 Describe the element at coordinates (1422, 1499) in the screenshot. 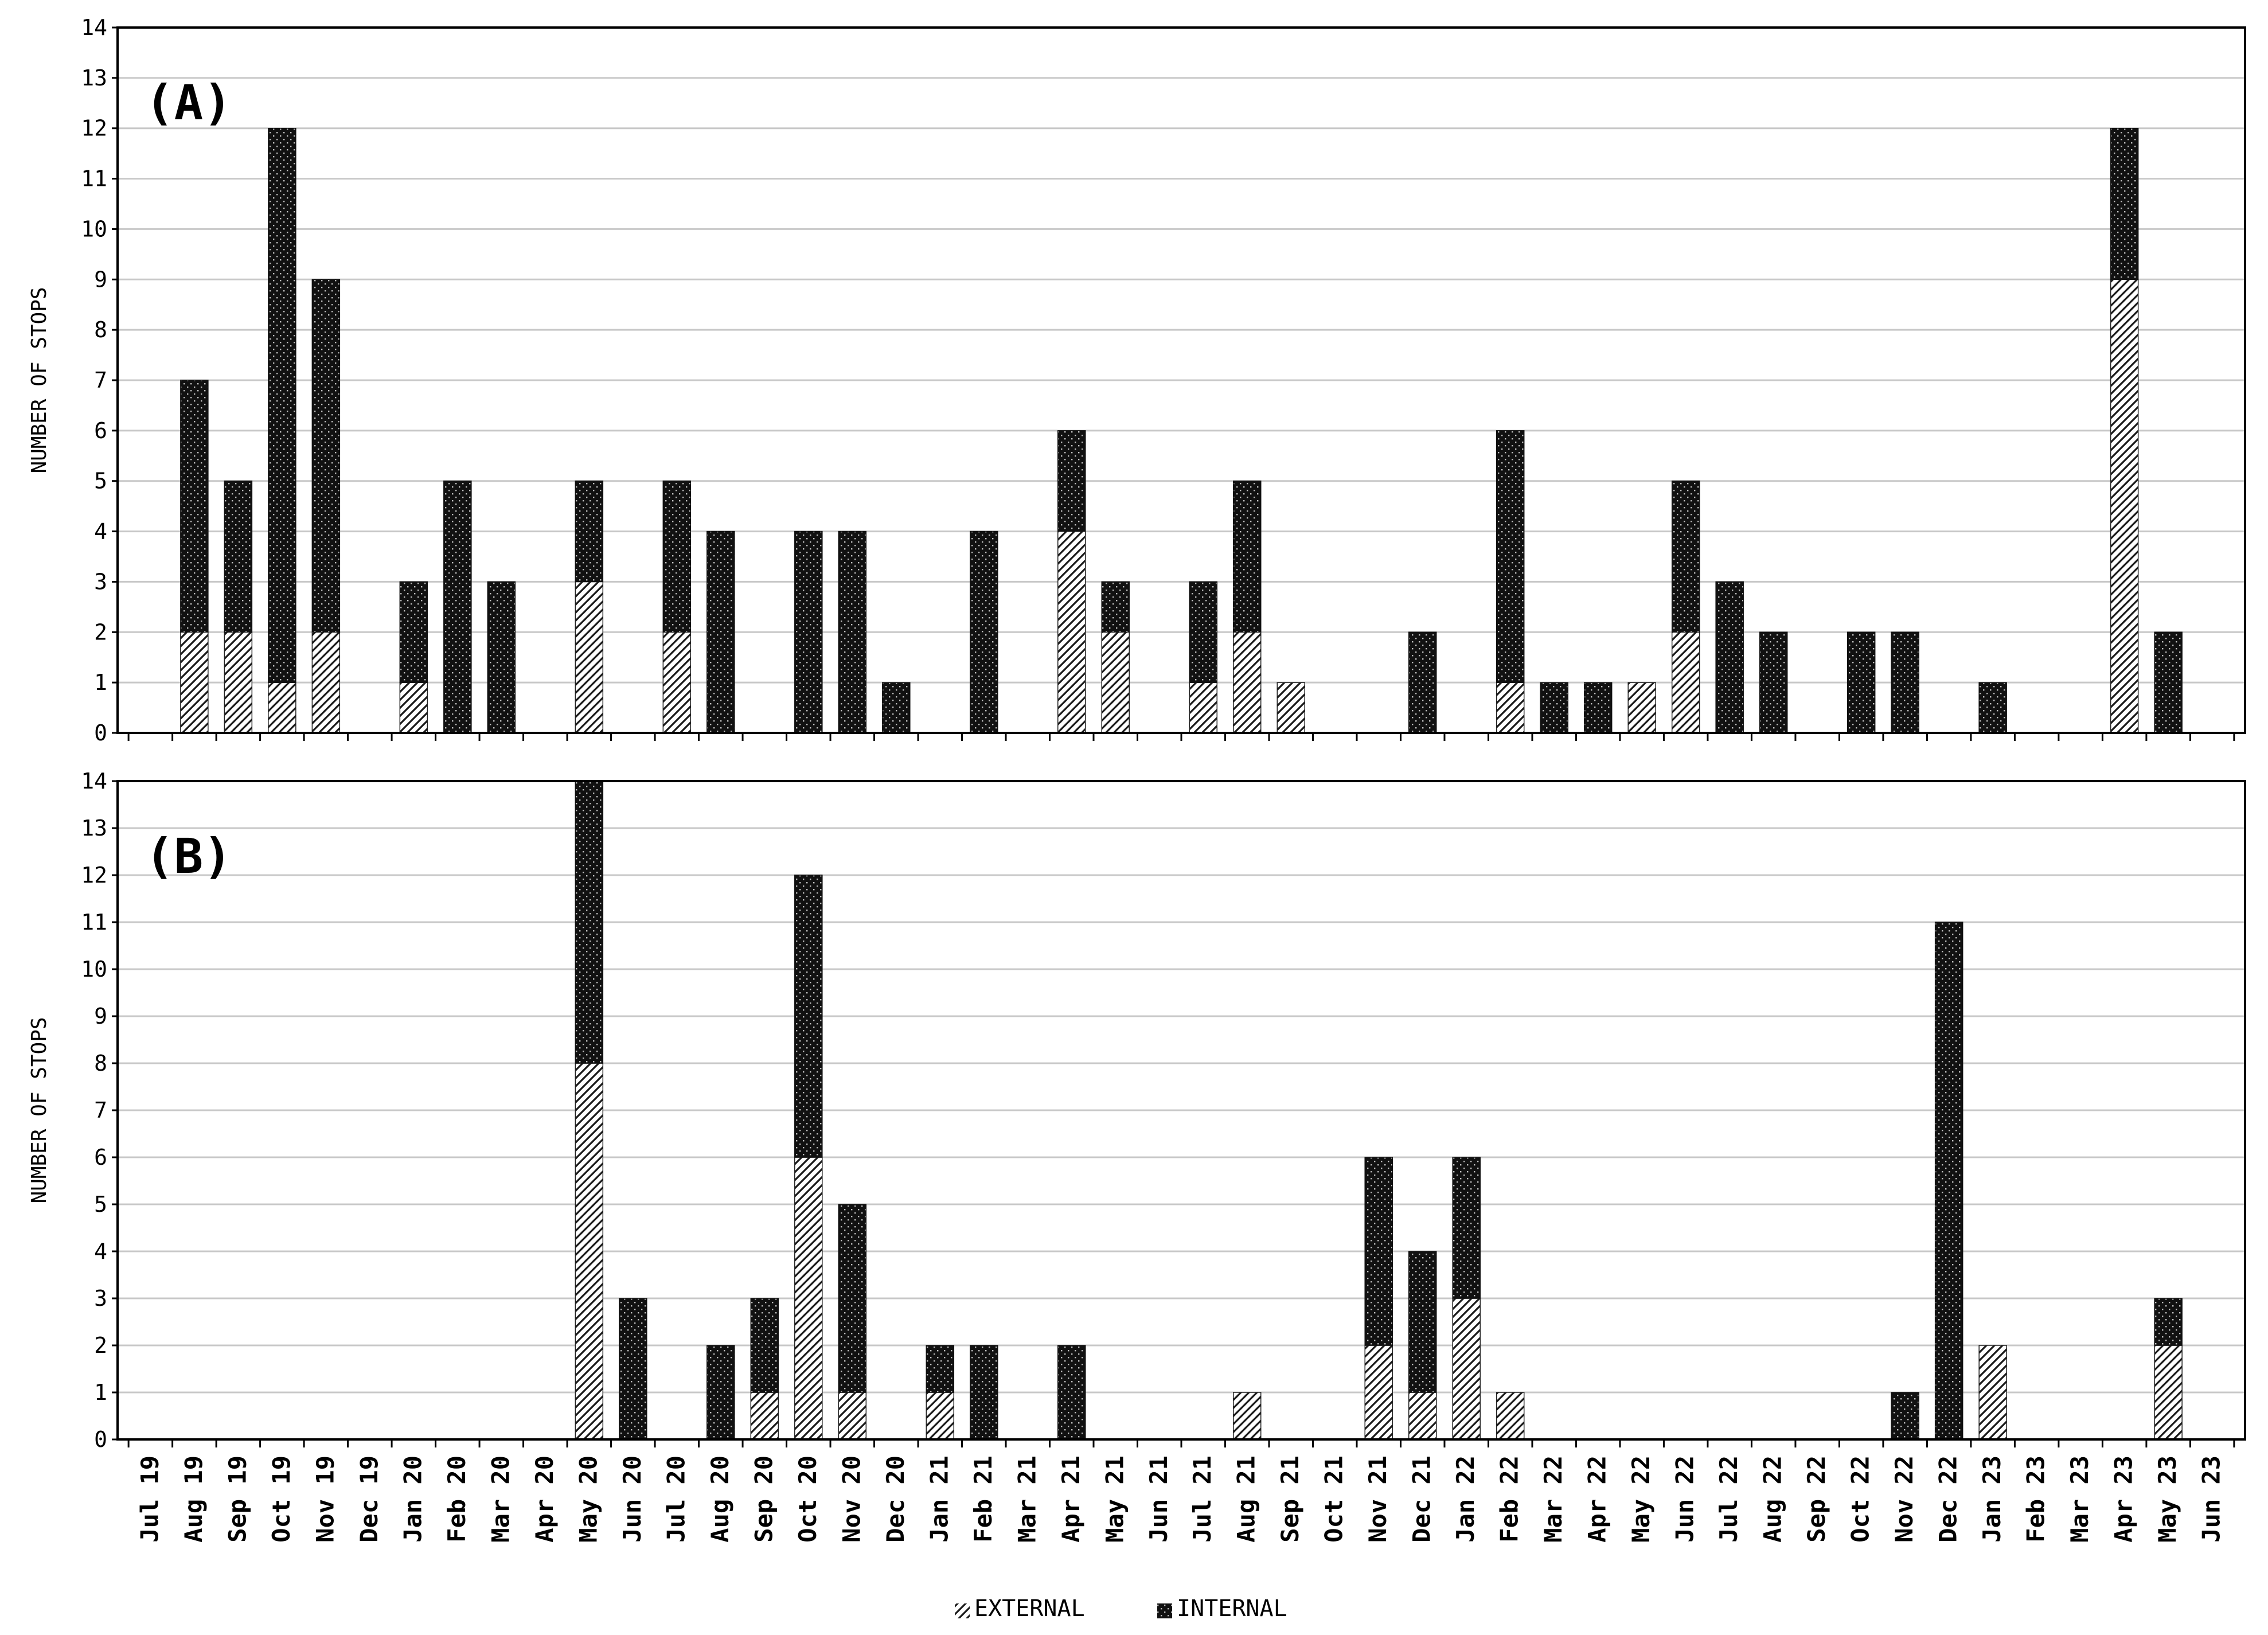

I see `x-tick-label: Dec 21` at that location.